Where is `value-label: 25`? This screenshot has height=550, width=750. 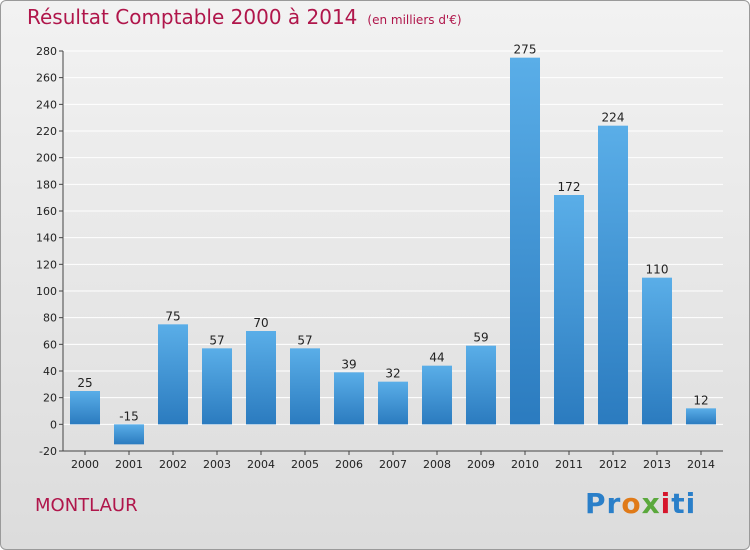
value-label: 25 is located at coordinates (84, 383).